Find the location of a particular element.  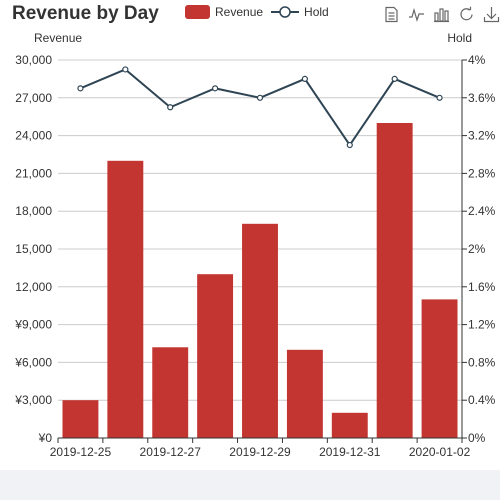

y-left-tick-label: 24,000 is located at coordinates (33, 136).